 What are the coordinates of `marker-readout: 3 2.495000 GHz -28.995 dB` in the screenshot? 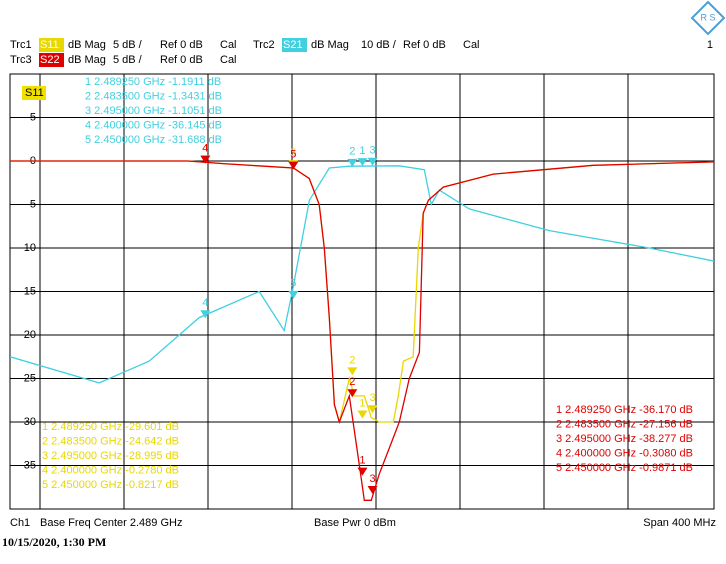 It's located at (110, 456).